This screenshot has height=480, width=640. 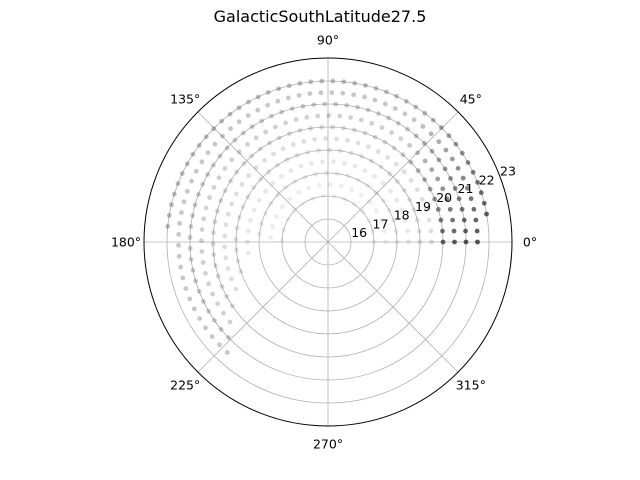 What do you see at coordinates (466, 188) in the screenshot?
I see `radius-tick-label: 21` at bounding box center [466, 188].